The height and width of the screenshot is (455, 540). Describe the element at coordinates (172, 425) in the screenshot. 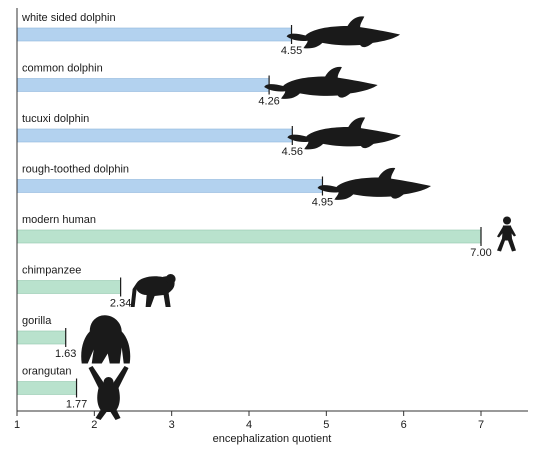

I see `x-tick-label: 3` at that location.